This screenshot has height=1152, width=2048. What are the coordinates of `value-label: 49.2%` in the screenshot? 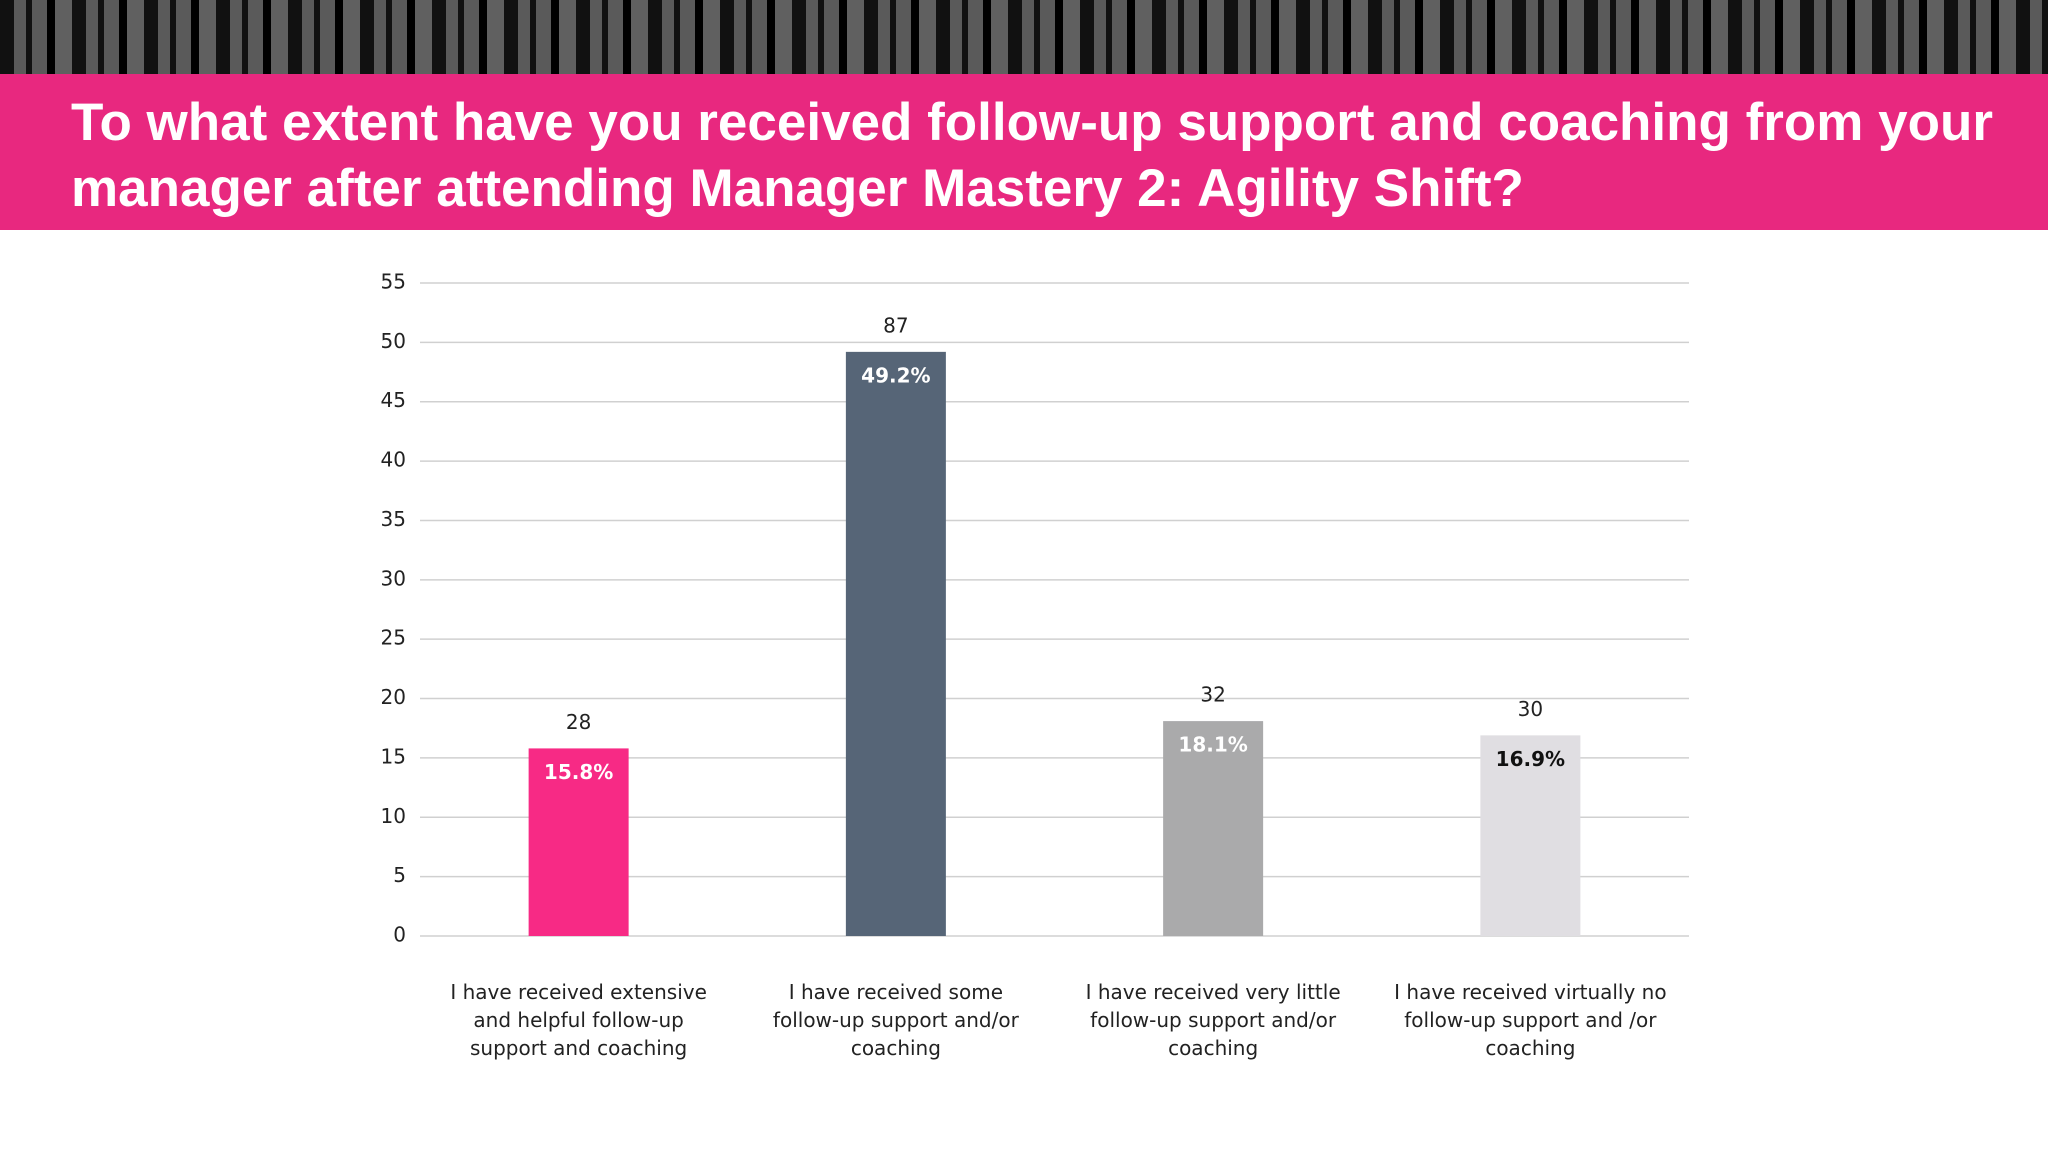 It's located at (895, 375).